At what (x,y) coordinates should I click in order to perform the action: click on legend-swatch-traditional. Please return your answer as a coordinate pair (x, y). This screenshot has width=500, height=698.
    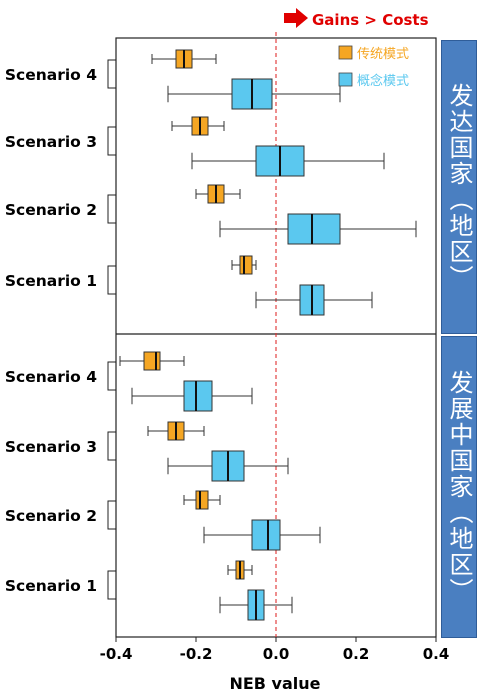
    Looking at the image, I should click on (345, 52).